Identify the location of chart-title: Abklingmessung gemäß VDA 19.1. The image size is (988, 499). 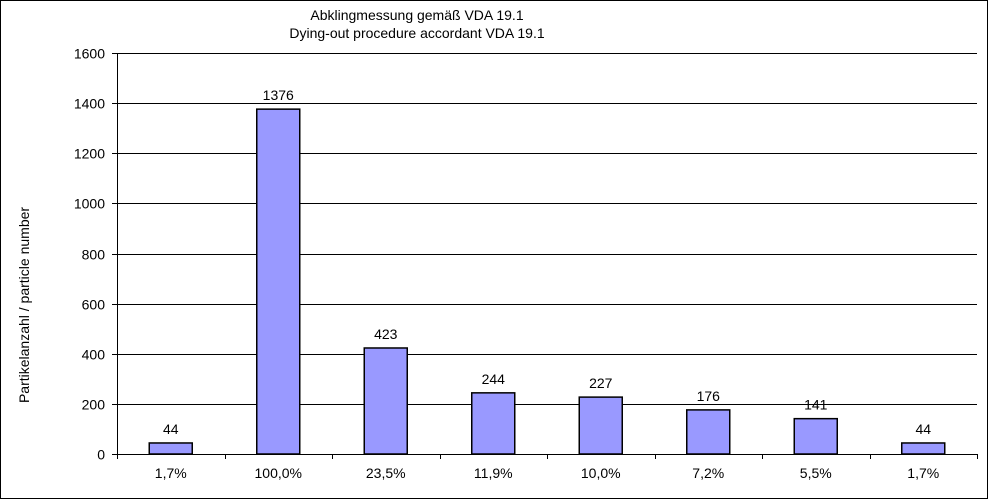
(416, 15).